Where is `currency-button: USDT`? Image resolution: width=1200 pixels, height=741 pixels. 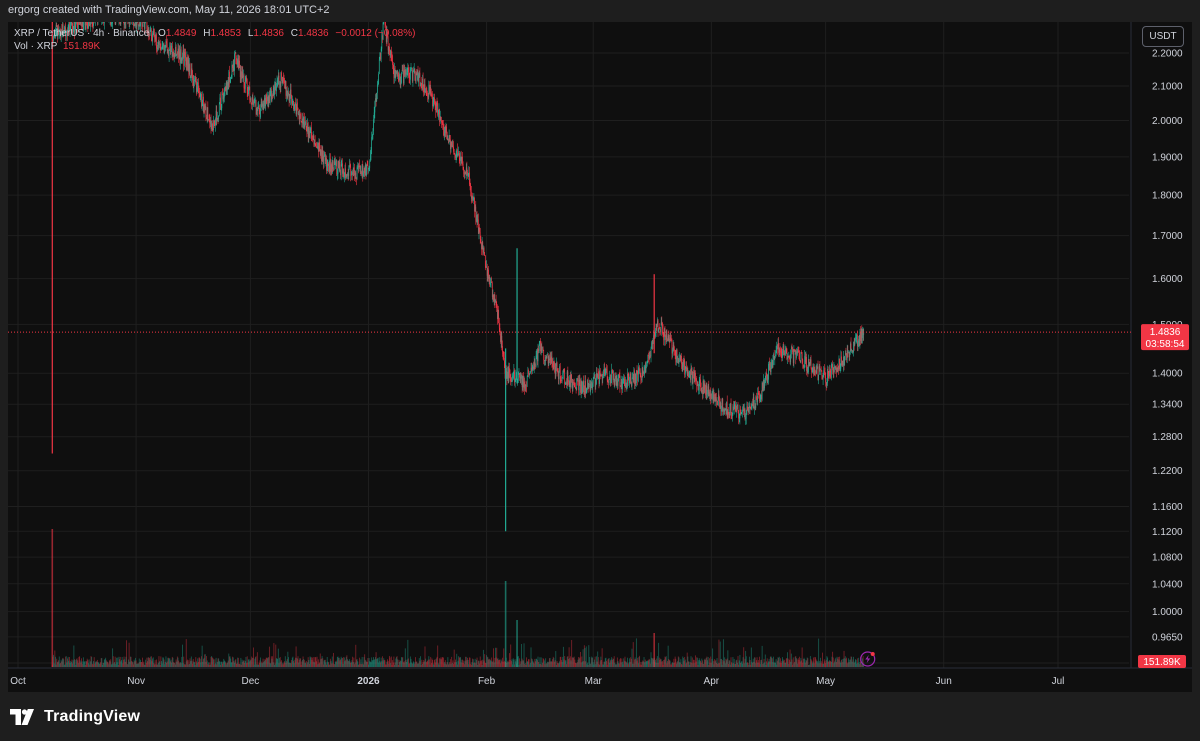 currency-button: USDT is located at coordinates (1163, 36).